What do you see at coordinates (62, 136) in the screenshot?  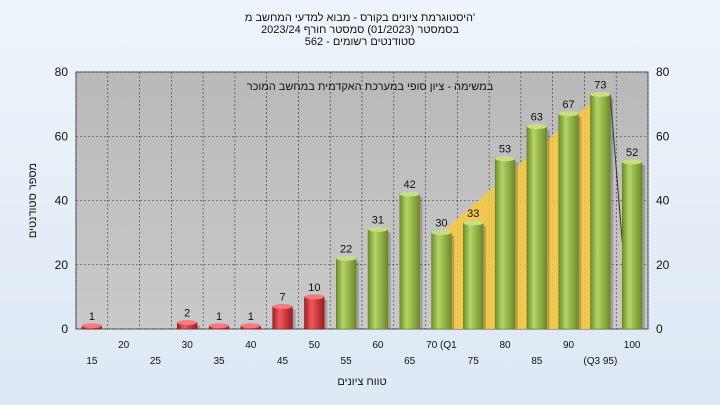 I see `y-tick-left: 60` at bounding box center [62, 136].